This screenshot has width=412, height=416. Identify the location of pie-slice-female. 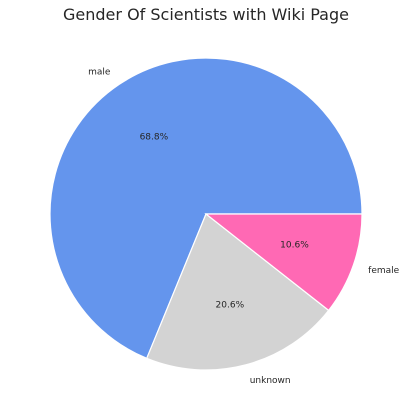
(283, 262).